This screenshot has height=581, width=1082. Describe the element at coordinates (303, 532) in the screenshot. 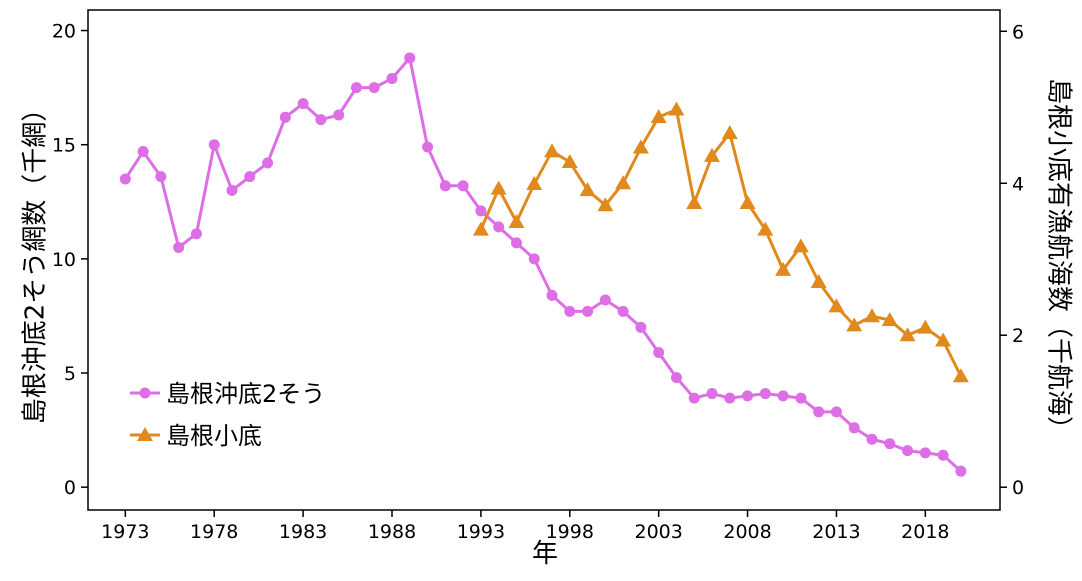

I see `x-tick-label: 1983` at that location.